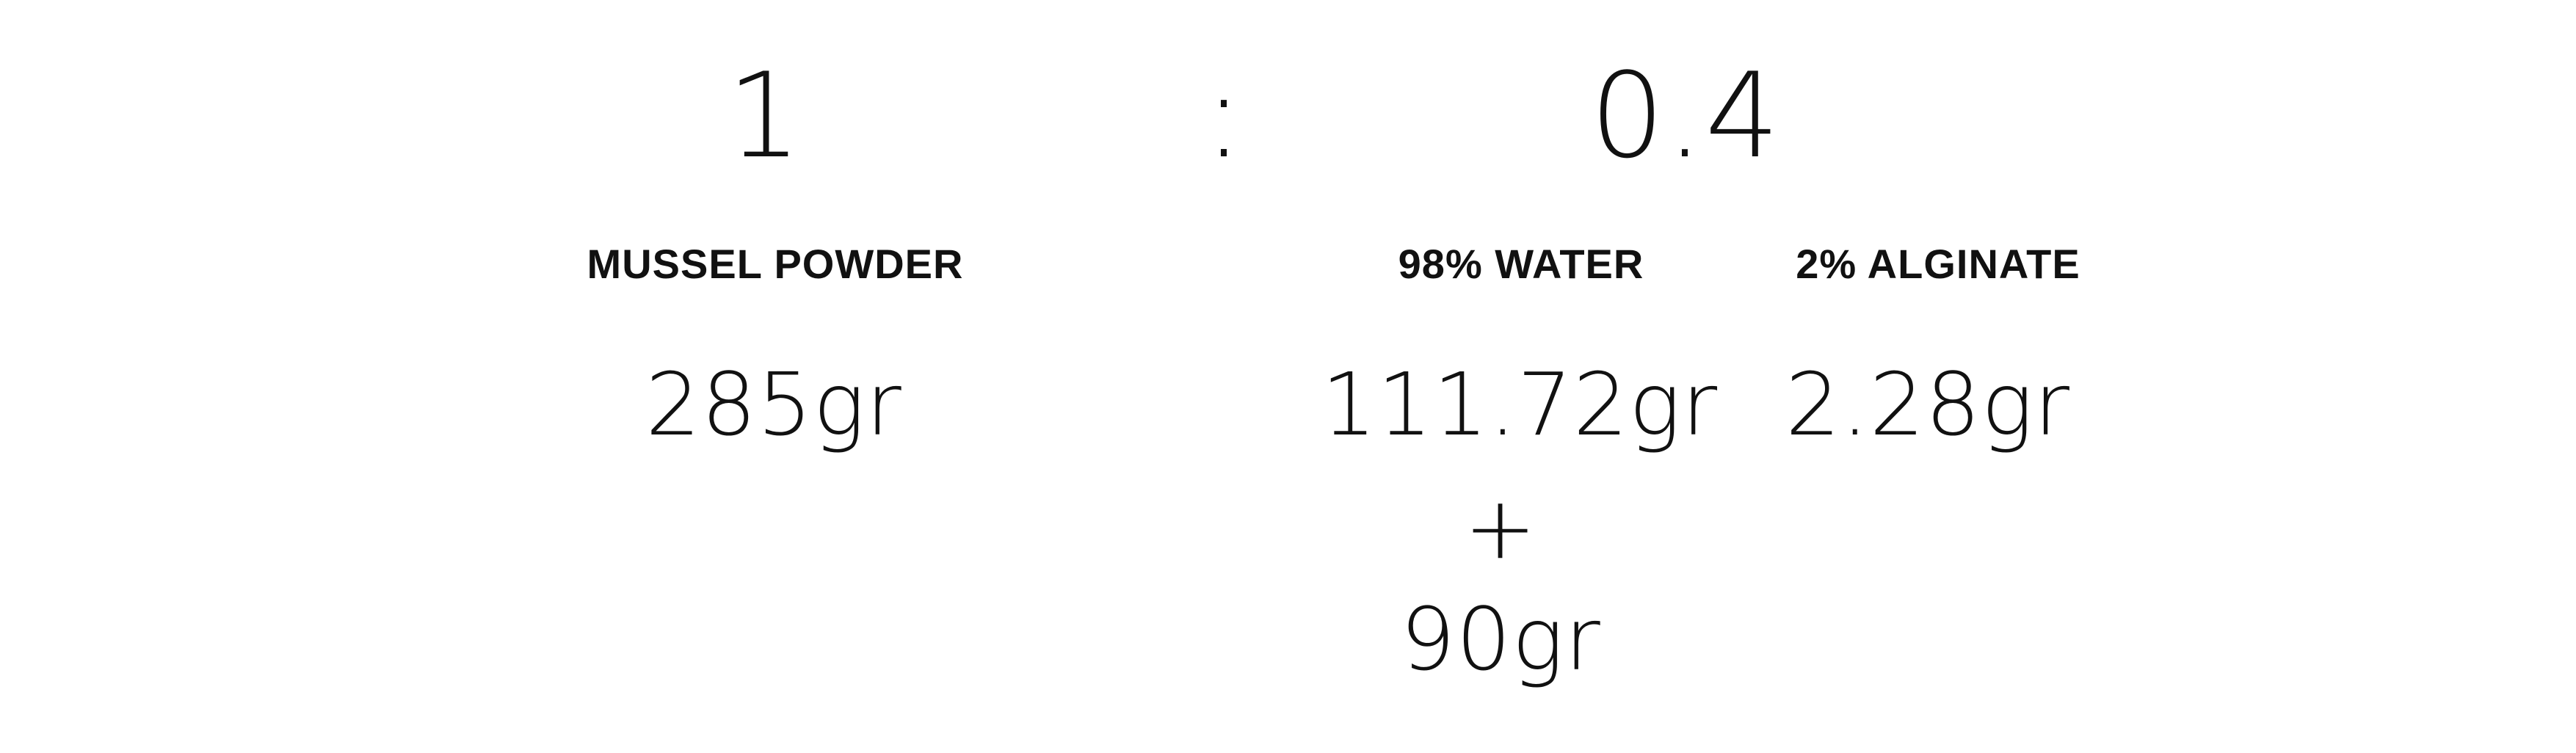 The height and width of the screenshot is (753, 2576). I want to click on mussel-powder-amount: 285gr, so click(774, 404).